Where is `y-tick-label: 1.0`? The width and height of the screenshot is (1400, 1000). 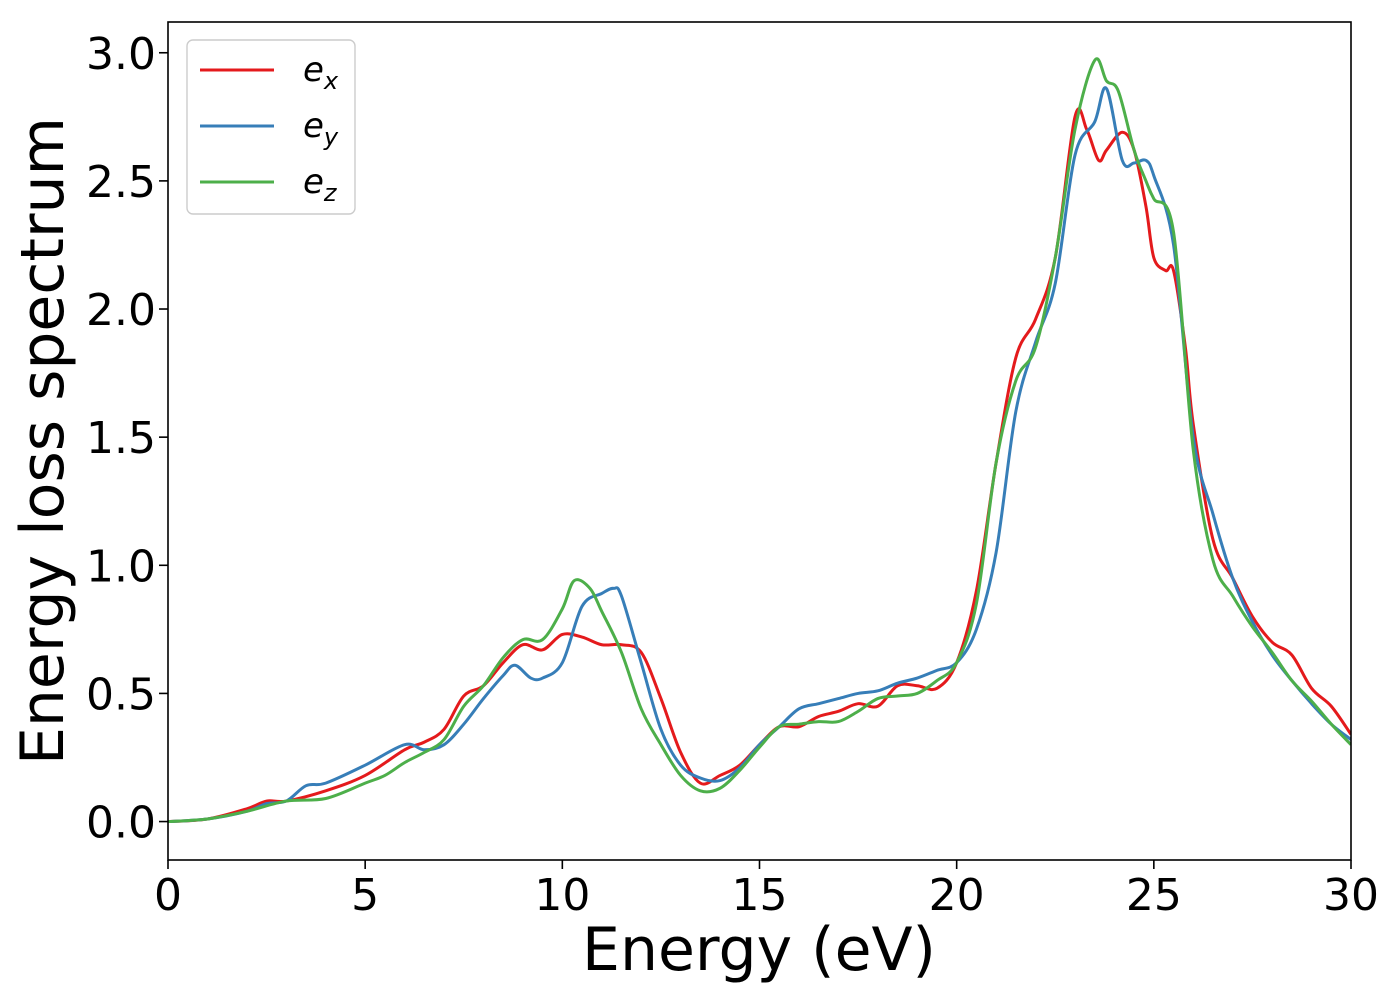 y-tick-label: 1.0 is located at coordinates (121, 566).